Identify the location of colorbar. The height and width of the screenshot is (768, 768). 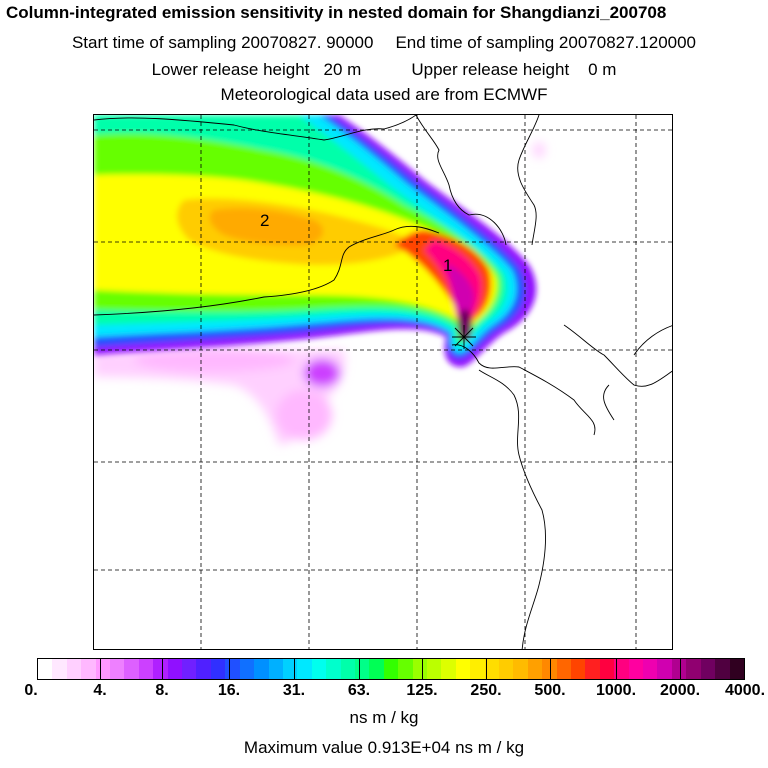
(391, 669).